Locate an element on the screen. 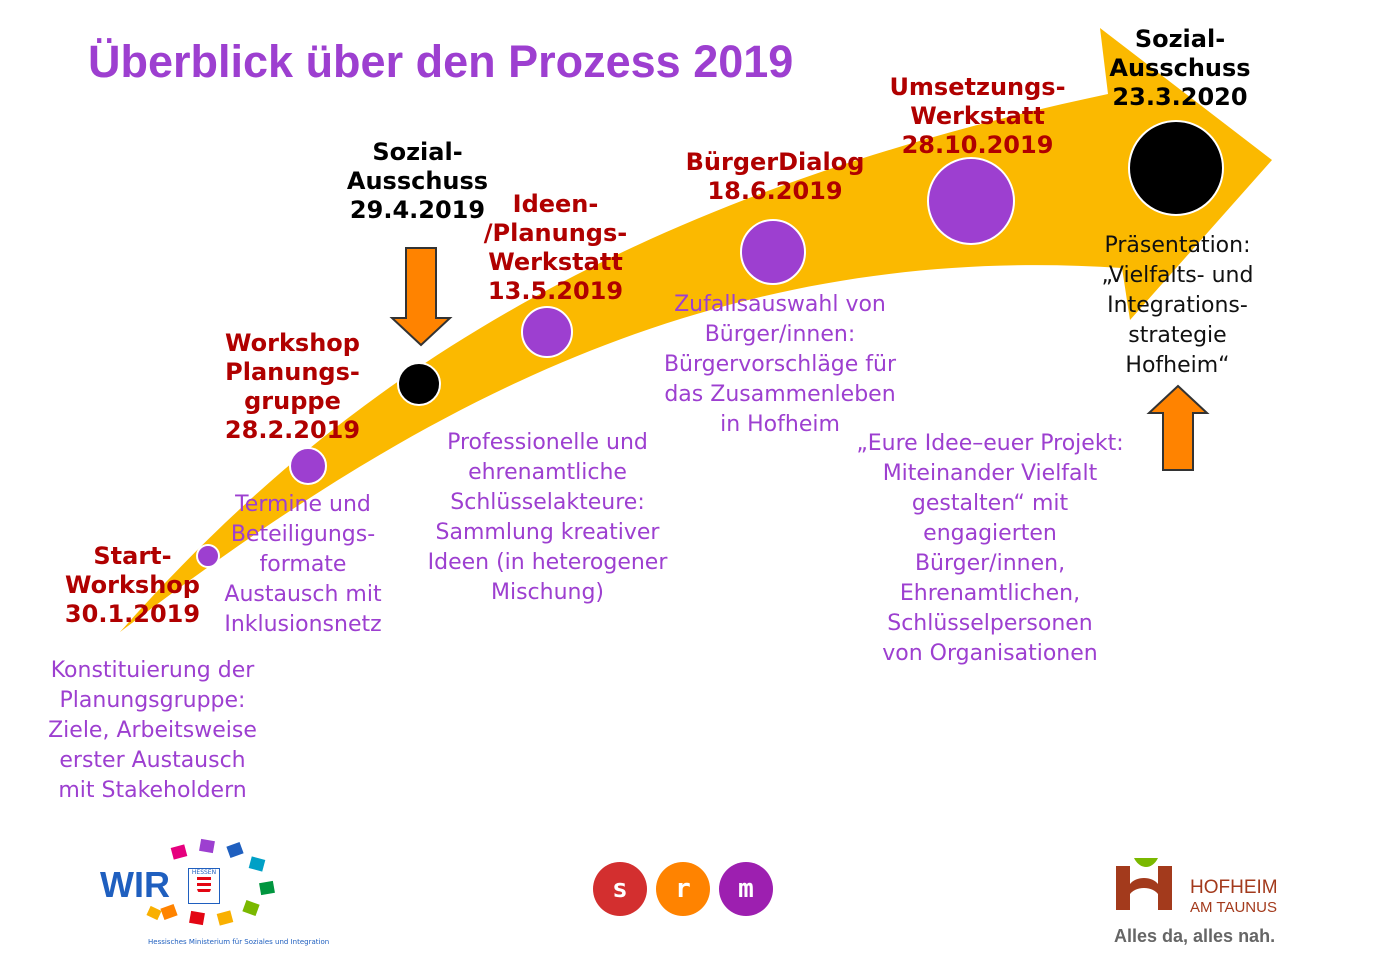 The height and width of the screenshot is (969, 1400). milestone-dot-sozialausschuss-2019 is located at coordinates (419, 384).